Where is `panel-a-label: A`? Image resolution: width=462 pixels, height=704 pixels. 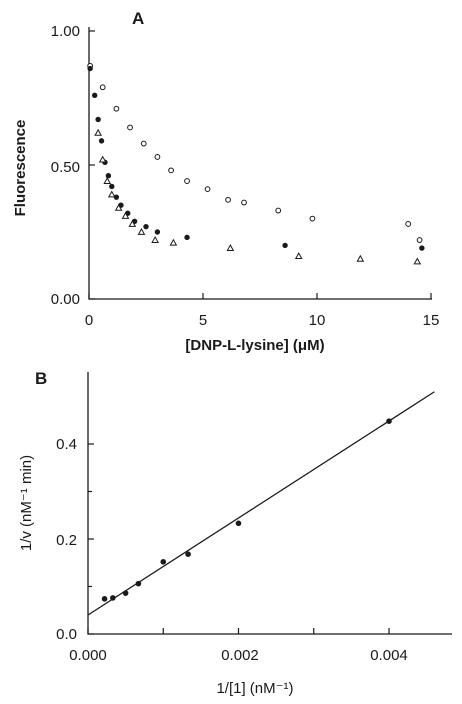
panel-a-label: A is located at coordinates (138, 18).